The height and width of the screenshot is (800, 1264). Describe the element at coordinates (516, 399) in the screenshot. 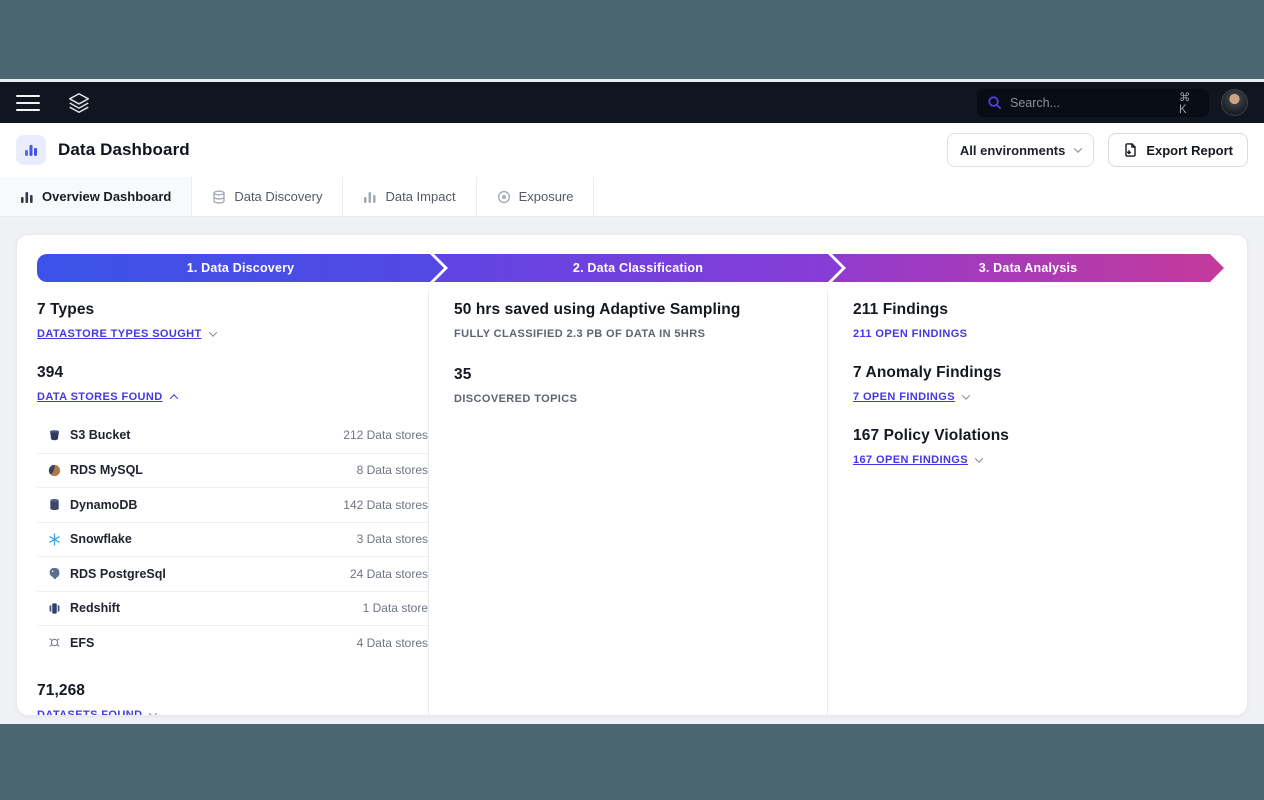

I see `discovered-topics-label: DISCOVERED TOPICS` at that location.